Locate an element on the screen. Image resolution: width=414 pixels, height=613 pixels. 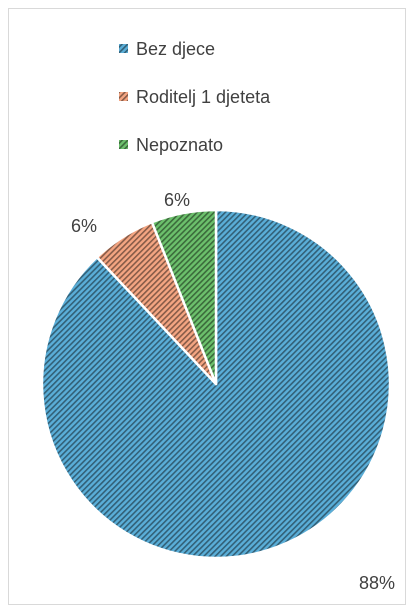
data-label-1: 88% is located at coordinates (377, 583).